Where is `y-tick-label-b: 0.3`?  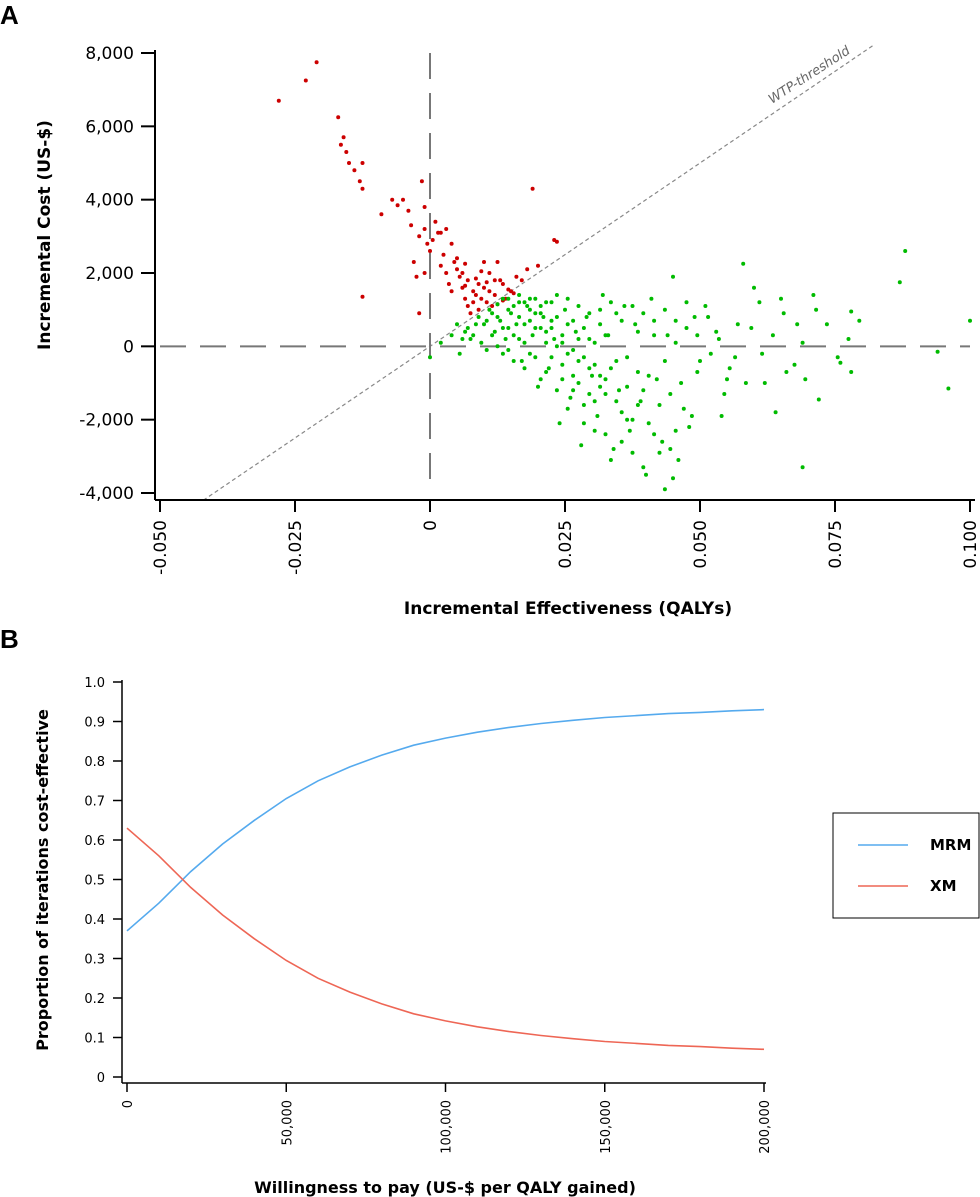 y-tick-label-b: 0.3 is located at coordinates (94, 960).